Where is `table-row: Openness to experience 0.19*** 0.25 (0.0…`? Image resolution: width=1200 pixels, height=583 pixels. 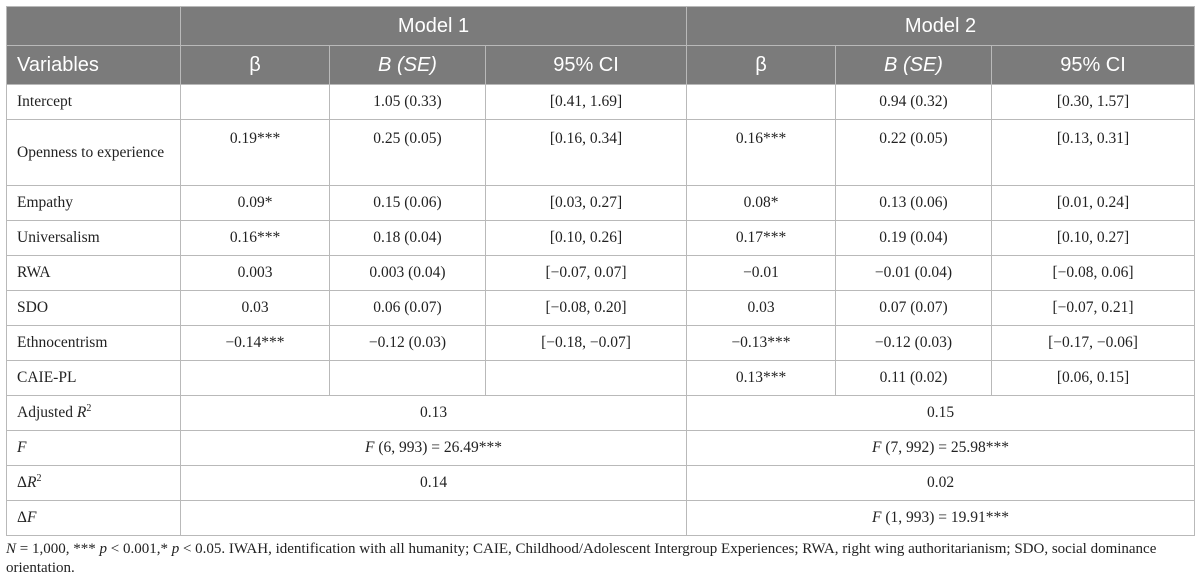
table-row: Openness to experience 0.19*** 0.25 (0.0… is located at coordinates (600, 152).